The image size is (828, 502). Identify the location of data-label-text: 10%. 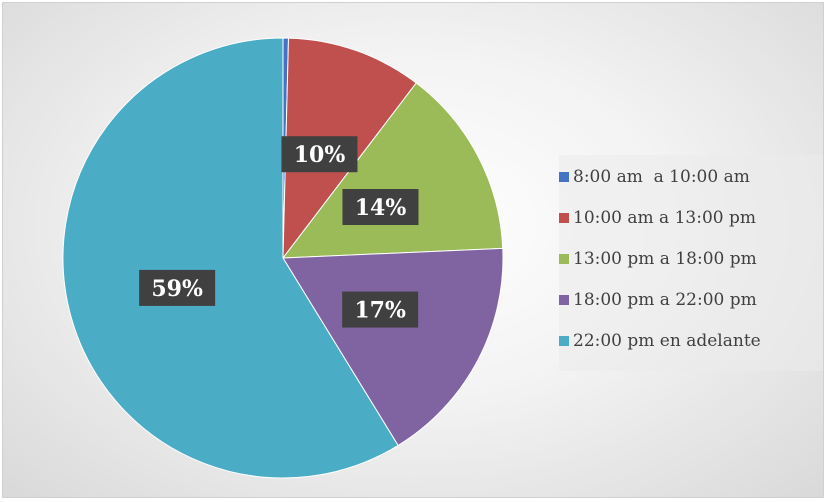
(320, 155).